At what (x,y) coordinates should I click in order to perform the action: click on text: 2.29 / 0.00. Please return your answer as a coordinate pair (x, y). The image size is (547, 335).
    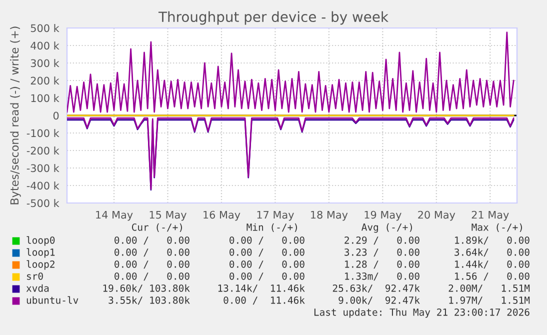
    Looking at the image, I should click on (382, 240).